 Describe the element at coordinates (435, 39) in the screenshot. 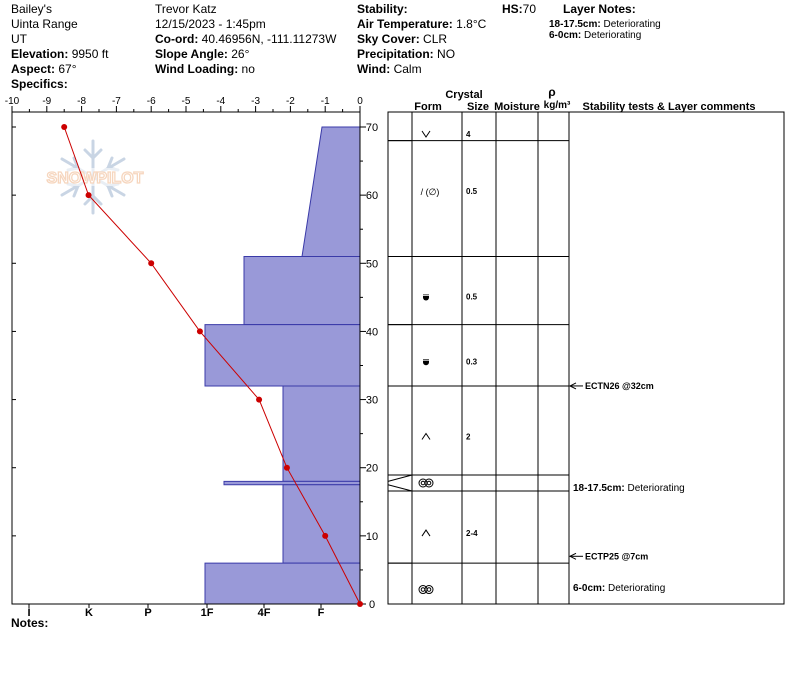

I see `sky-value: CLR` at that location.